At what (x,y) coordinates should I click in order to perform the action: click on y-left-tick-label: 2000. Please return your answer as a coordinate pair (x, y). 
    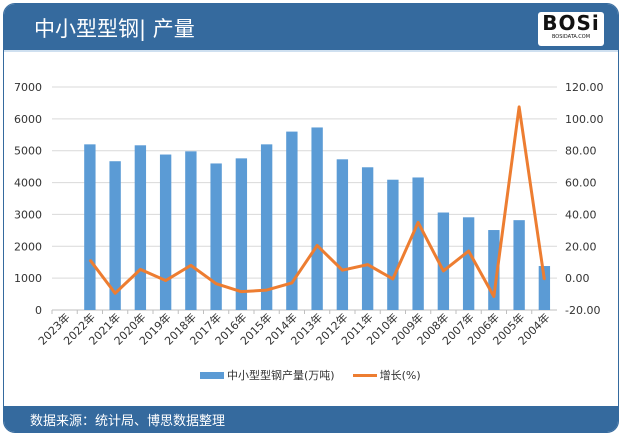
    Looking at the image, I should click on (28, 246).